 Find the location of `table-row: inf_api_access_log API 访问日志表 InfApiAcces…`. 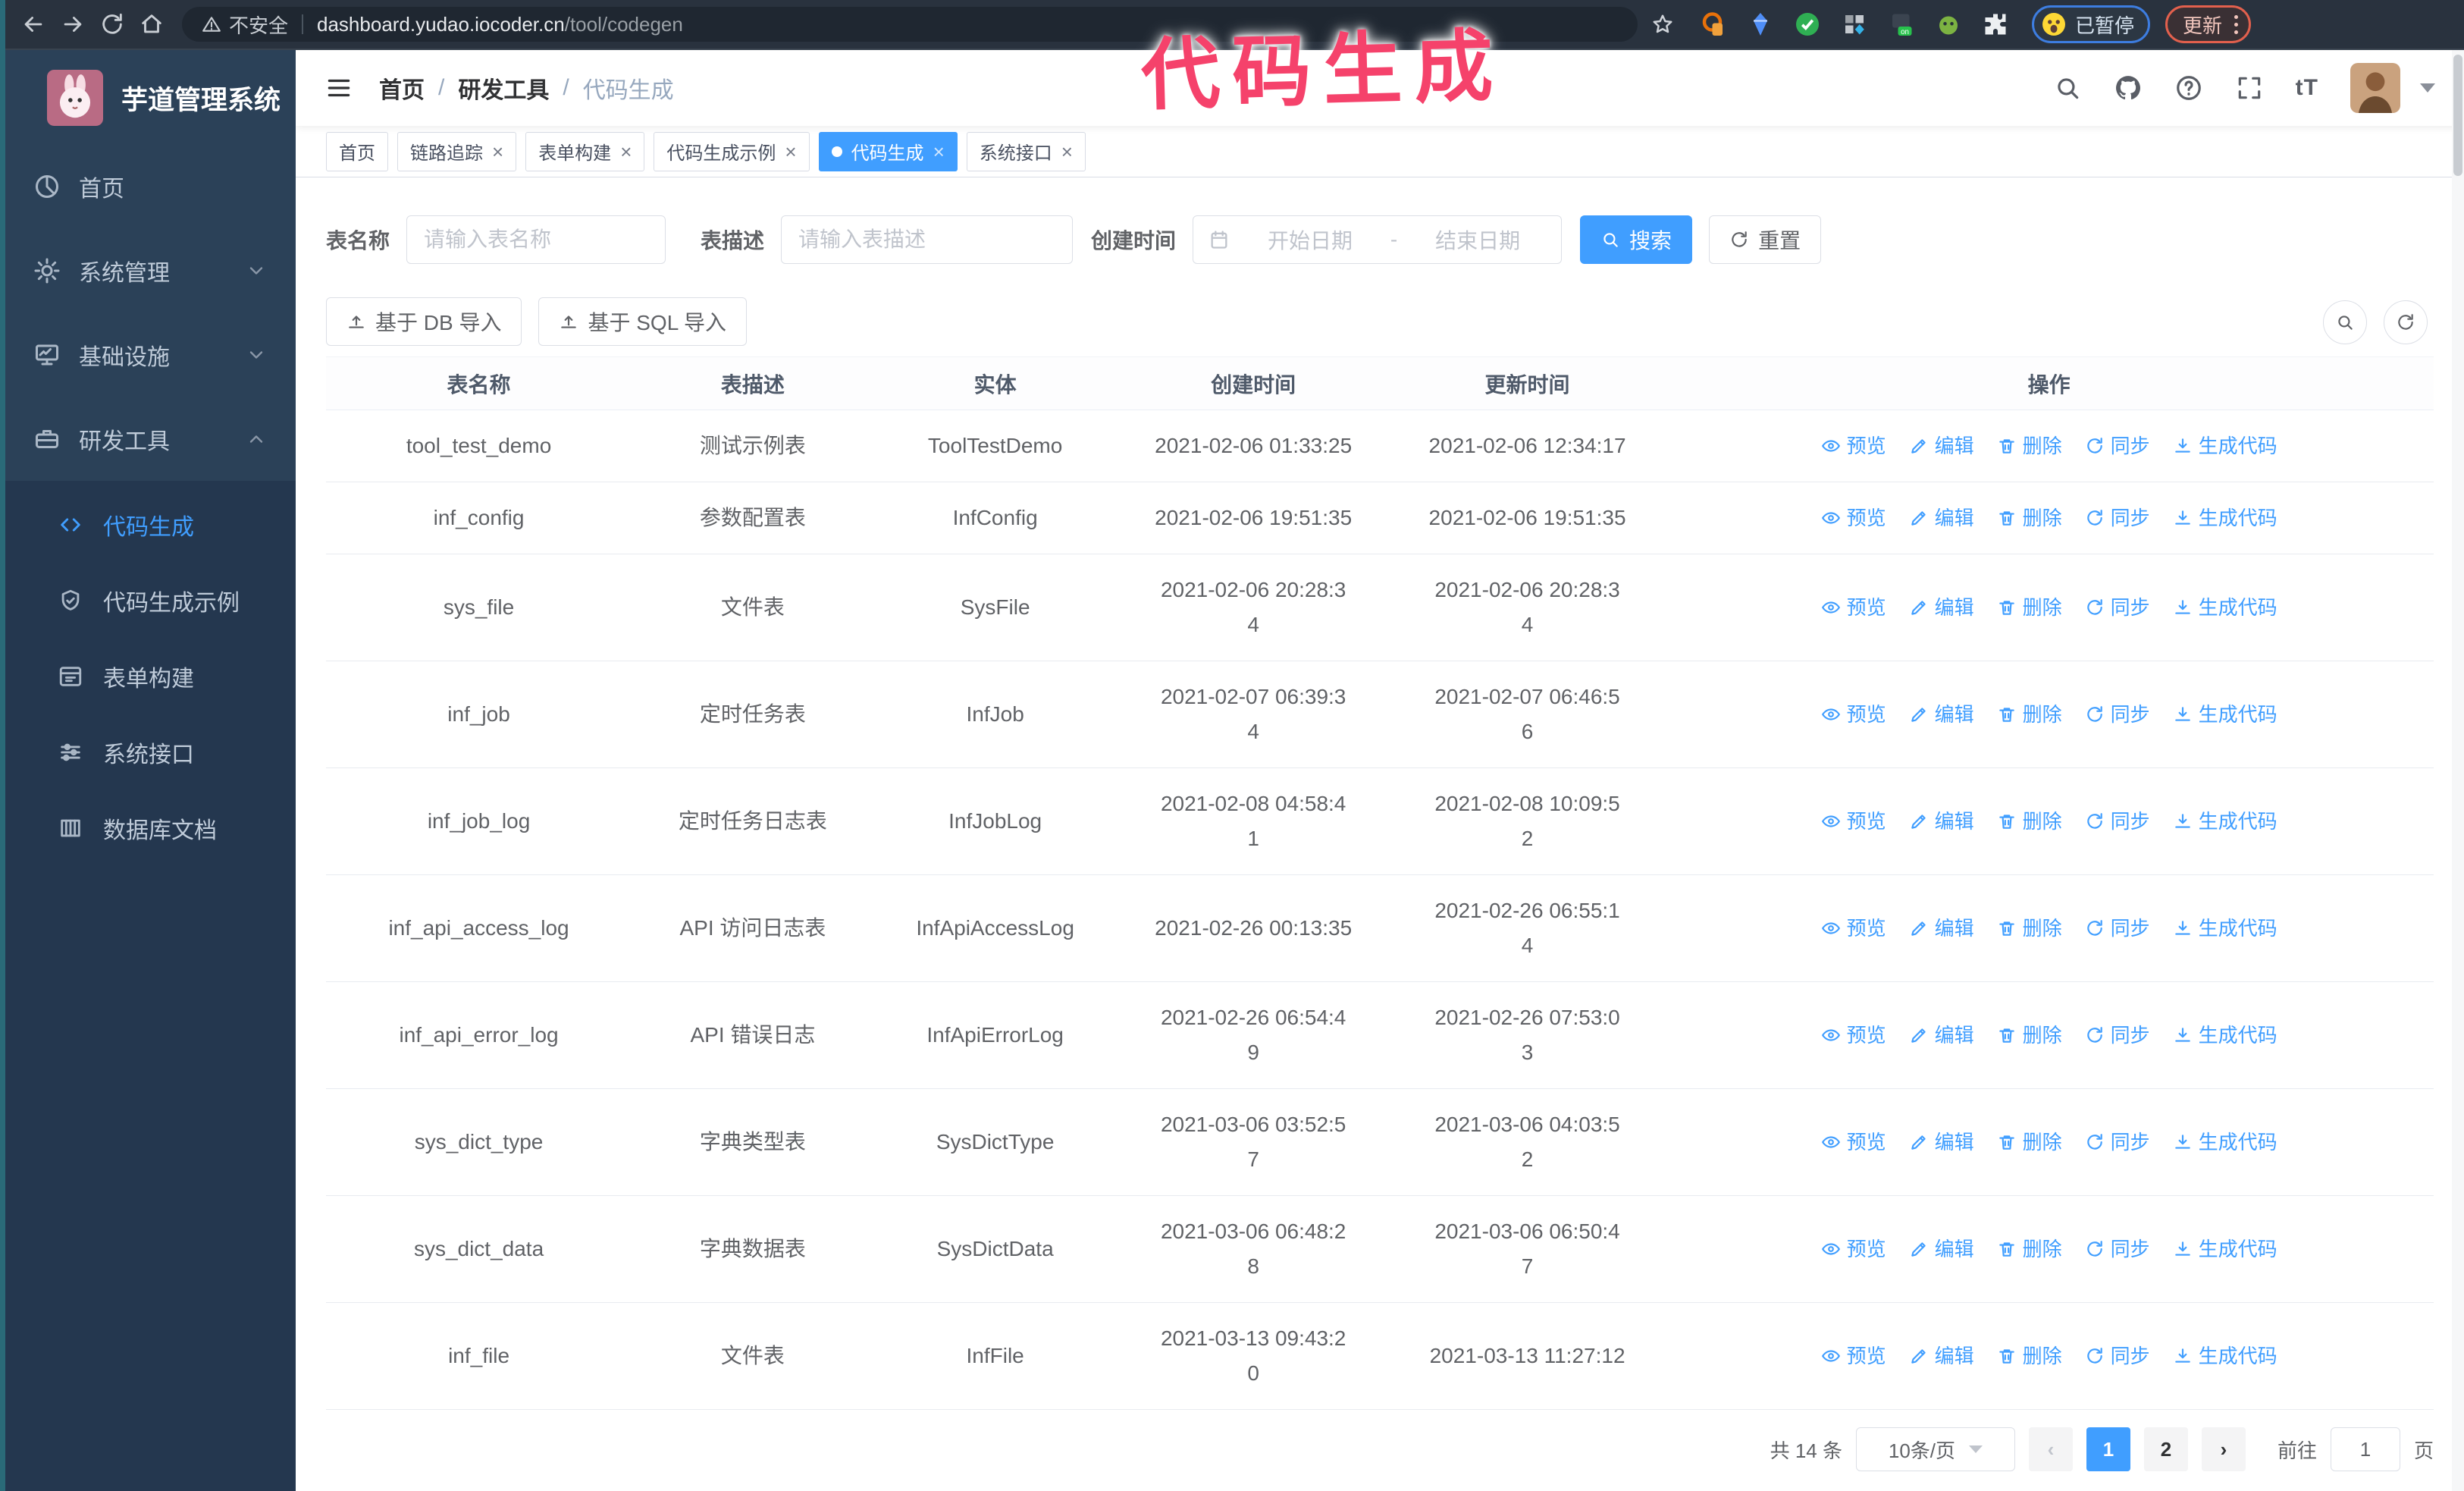

table-row: inf_api_access_log API 访问日志表 InfApiAcces… is located at coordinates (1380, 928).